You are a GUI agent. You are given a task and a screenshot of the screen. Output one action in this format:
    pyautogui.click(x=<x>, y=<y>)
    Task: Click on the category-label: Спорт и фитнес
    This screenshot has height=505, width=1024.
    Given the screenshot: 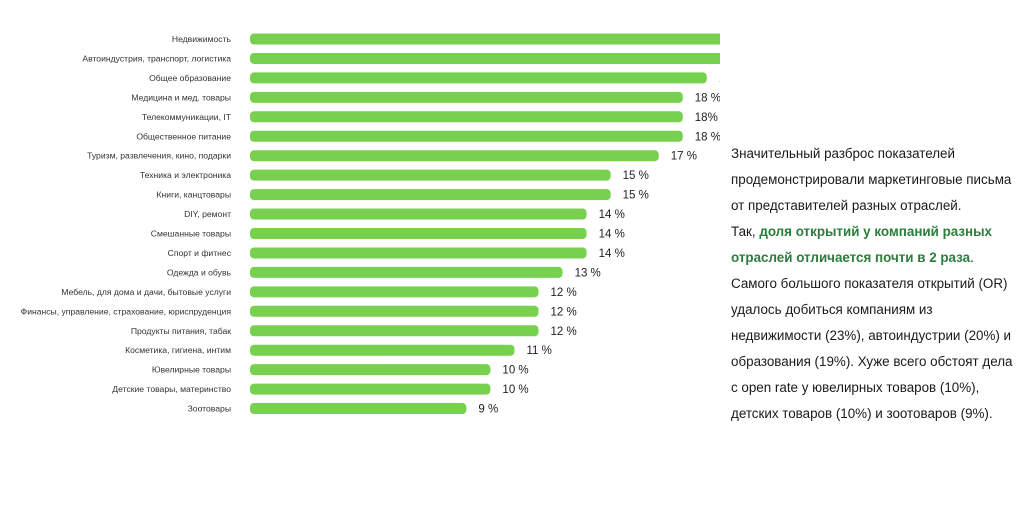 What is the action you would take?
    pyautogui.click(x=200, y=253)
    